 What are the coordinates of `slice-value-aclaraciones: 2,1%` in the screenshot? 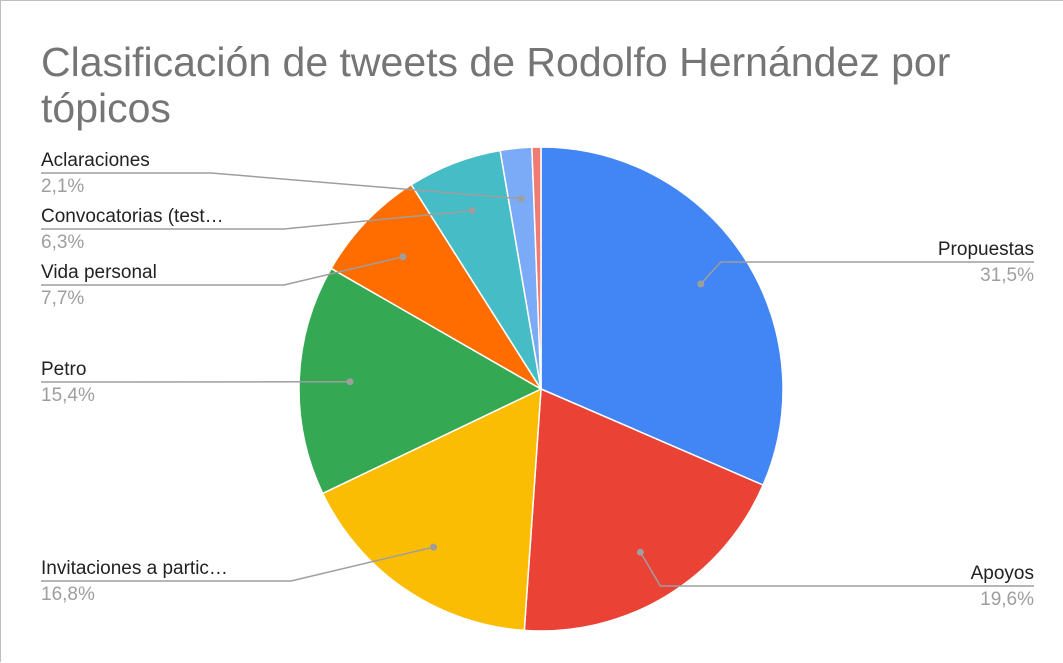 It's located at (62, 186).